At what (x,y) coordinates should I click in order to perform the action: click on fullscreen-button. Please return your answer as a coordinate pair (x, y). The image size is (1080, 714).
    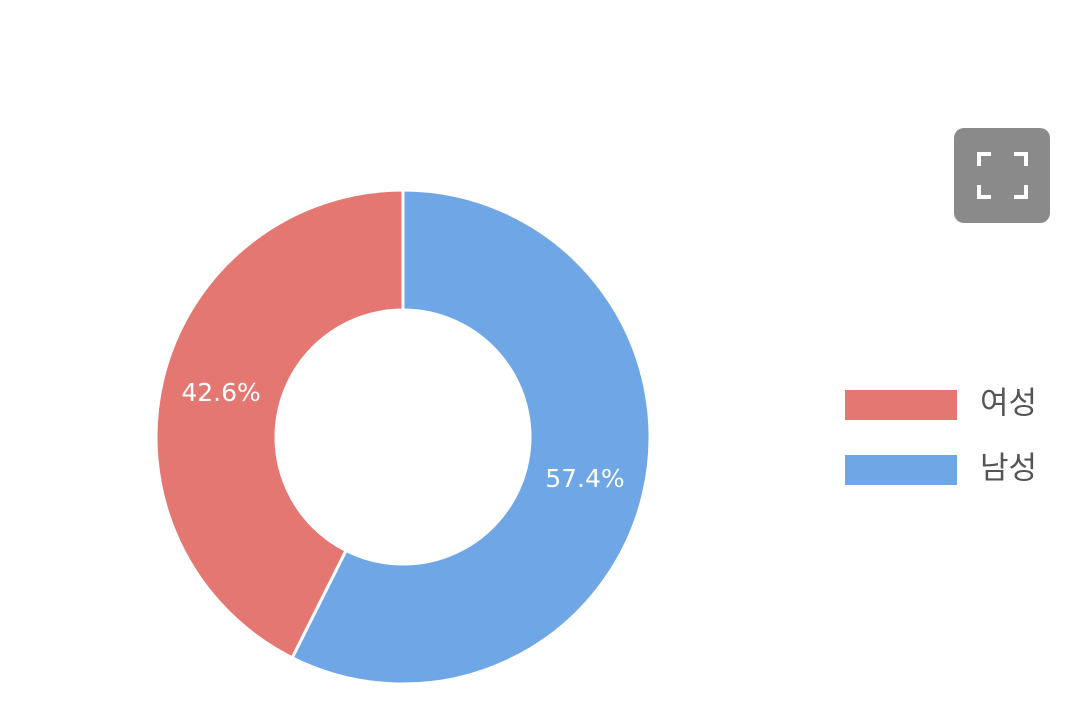
    Looking at the image, I should click on (1002, 175).